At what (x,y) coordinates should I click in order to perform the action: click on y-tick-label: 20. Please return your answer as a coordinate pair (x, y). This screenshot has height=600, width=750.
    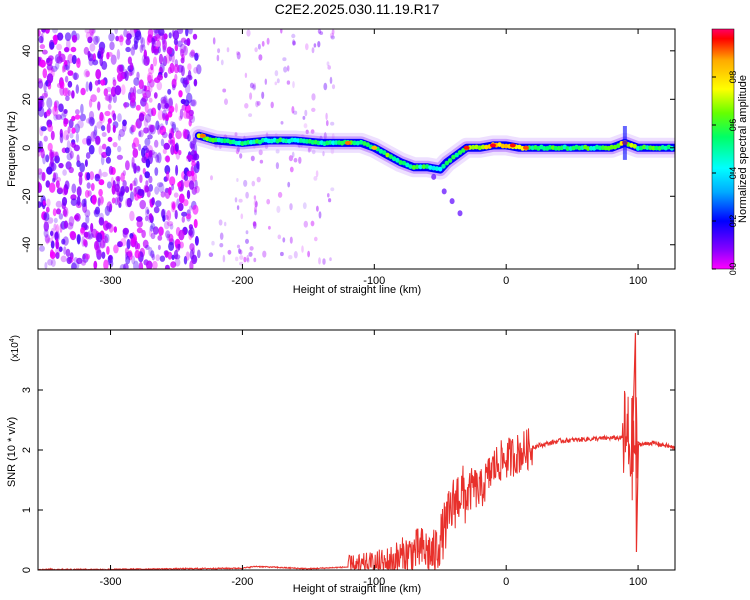
    Looking at the image, I should click on (27, 99).